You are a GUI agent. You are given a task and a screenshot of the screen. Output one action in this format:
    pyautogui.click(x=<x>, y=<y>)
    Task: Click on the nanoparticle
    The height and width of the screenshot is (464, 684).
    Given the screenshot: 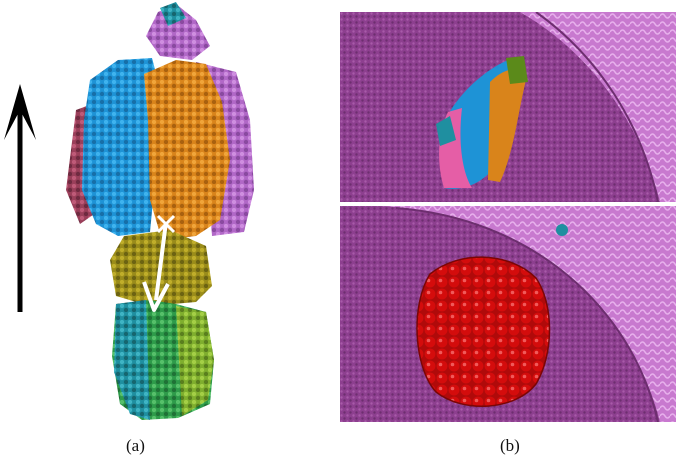 What is the action you would take?
    pyautogui.click(x=483, y=332)
    